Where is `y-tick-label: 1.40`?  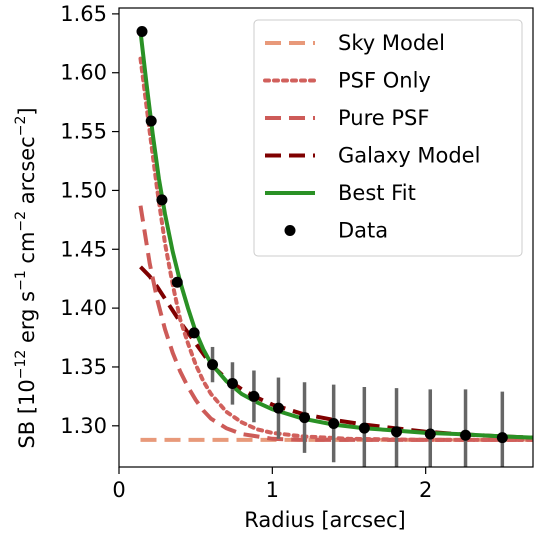
y-tick-label: 1.40 is located at coordinates (83, 308).